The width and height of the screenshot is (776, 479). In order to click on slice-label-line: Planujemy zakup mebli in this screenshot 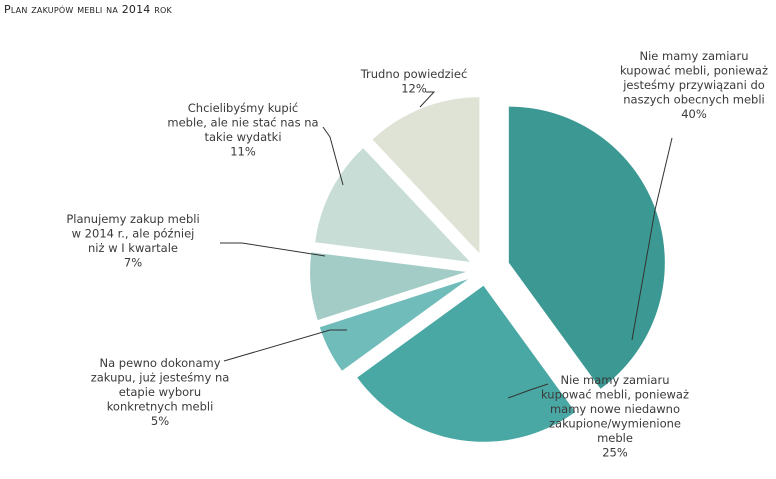, I will do `click(132, 219)`.